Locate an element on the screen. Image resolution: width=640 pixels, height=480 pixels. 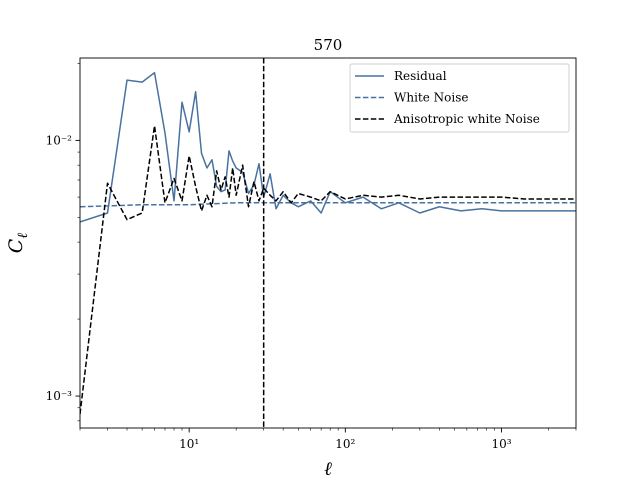
legend-box is located at coordinates (459, 98).